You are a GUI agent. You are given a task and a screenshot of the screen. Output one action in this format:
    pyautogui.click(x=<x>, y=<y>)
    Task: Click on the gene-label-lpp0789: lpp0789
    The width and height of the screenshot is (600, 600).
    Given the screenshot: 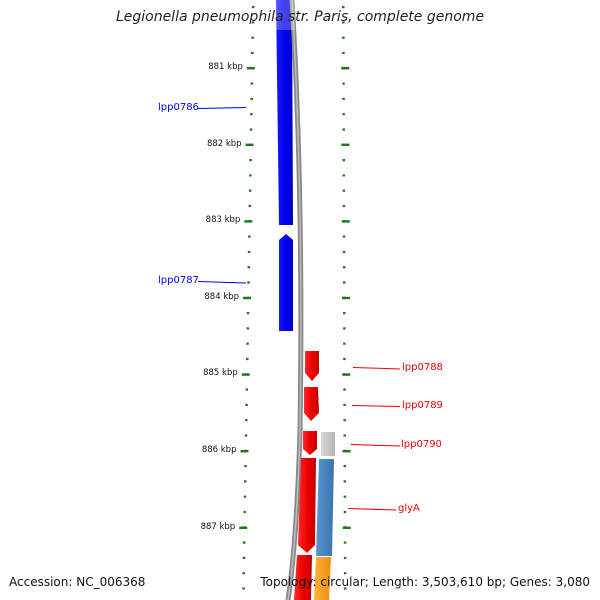 What is the action you would take?
    pyautogui.click(x=422, y=405)
    